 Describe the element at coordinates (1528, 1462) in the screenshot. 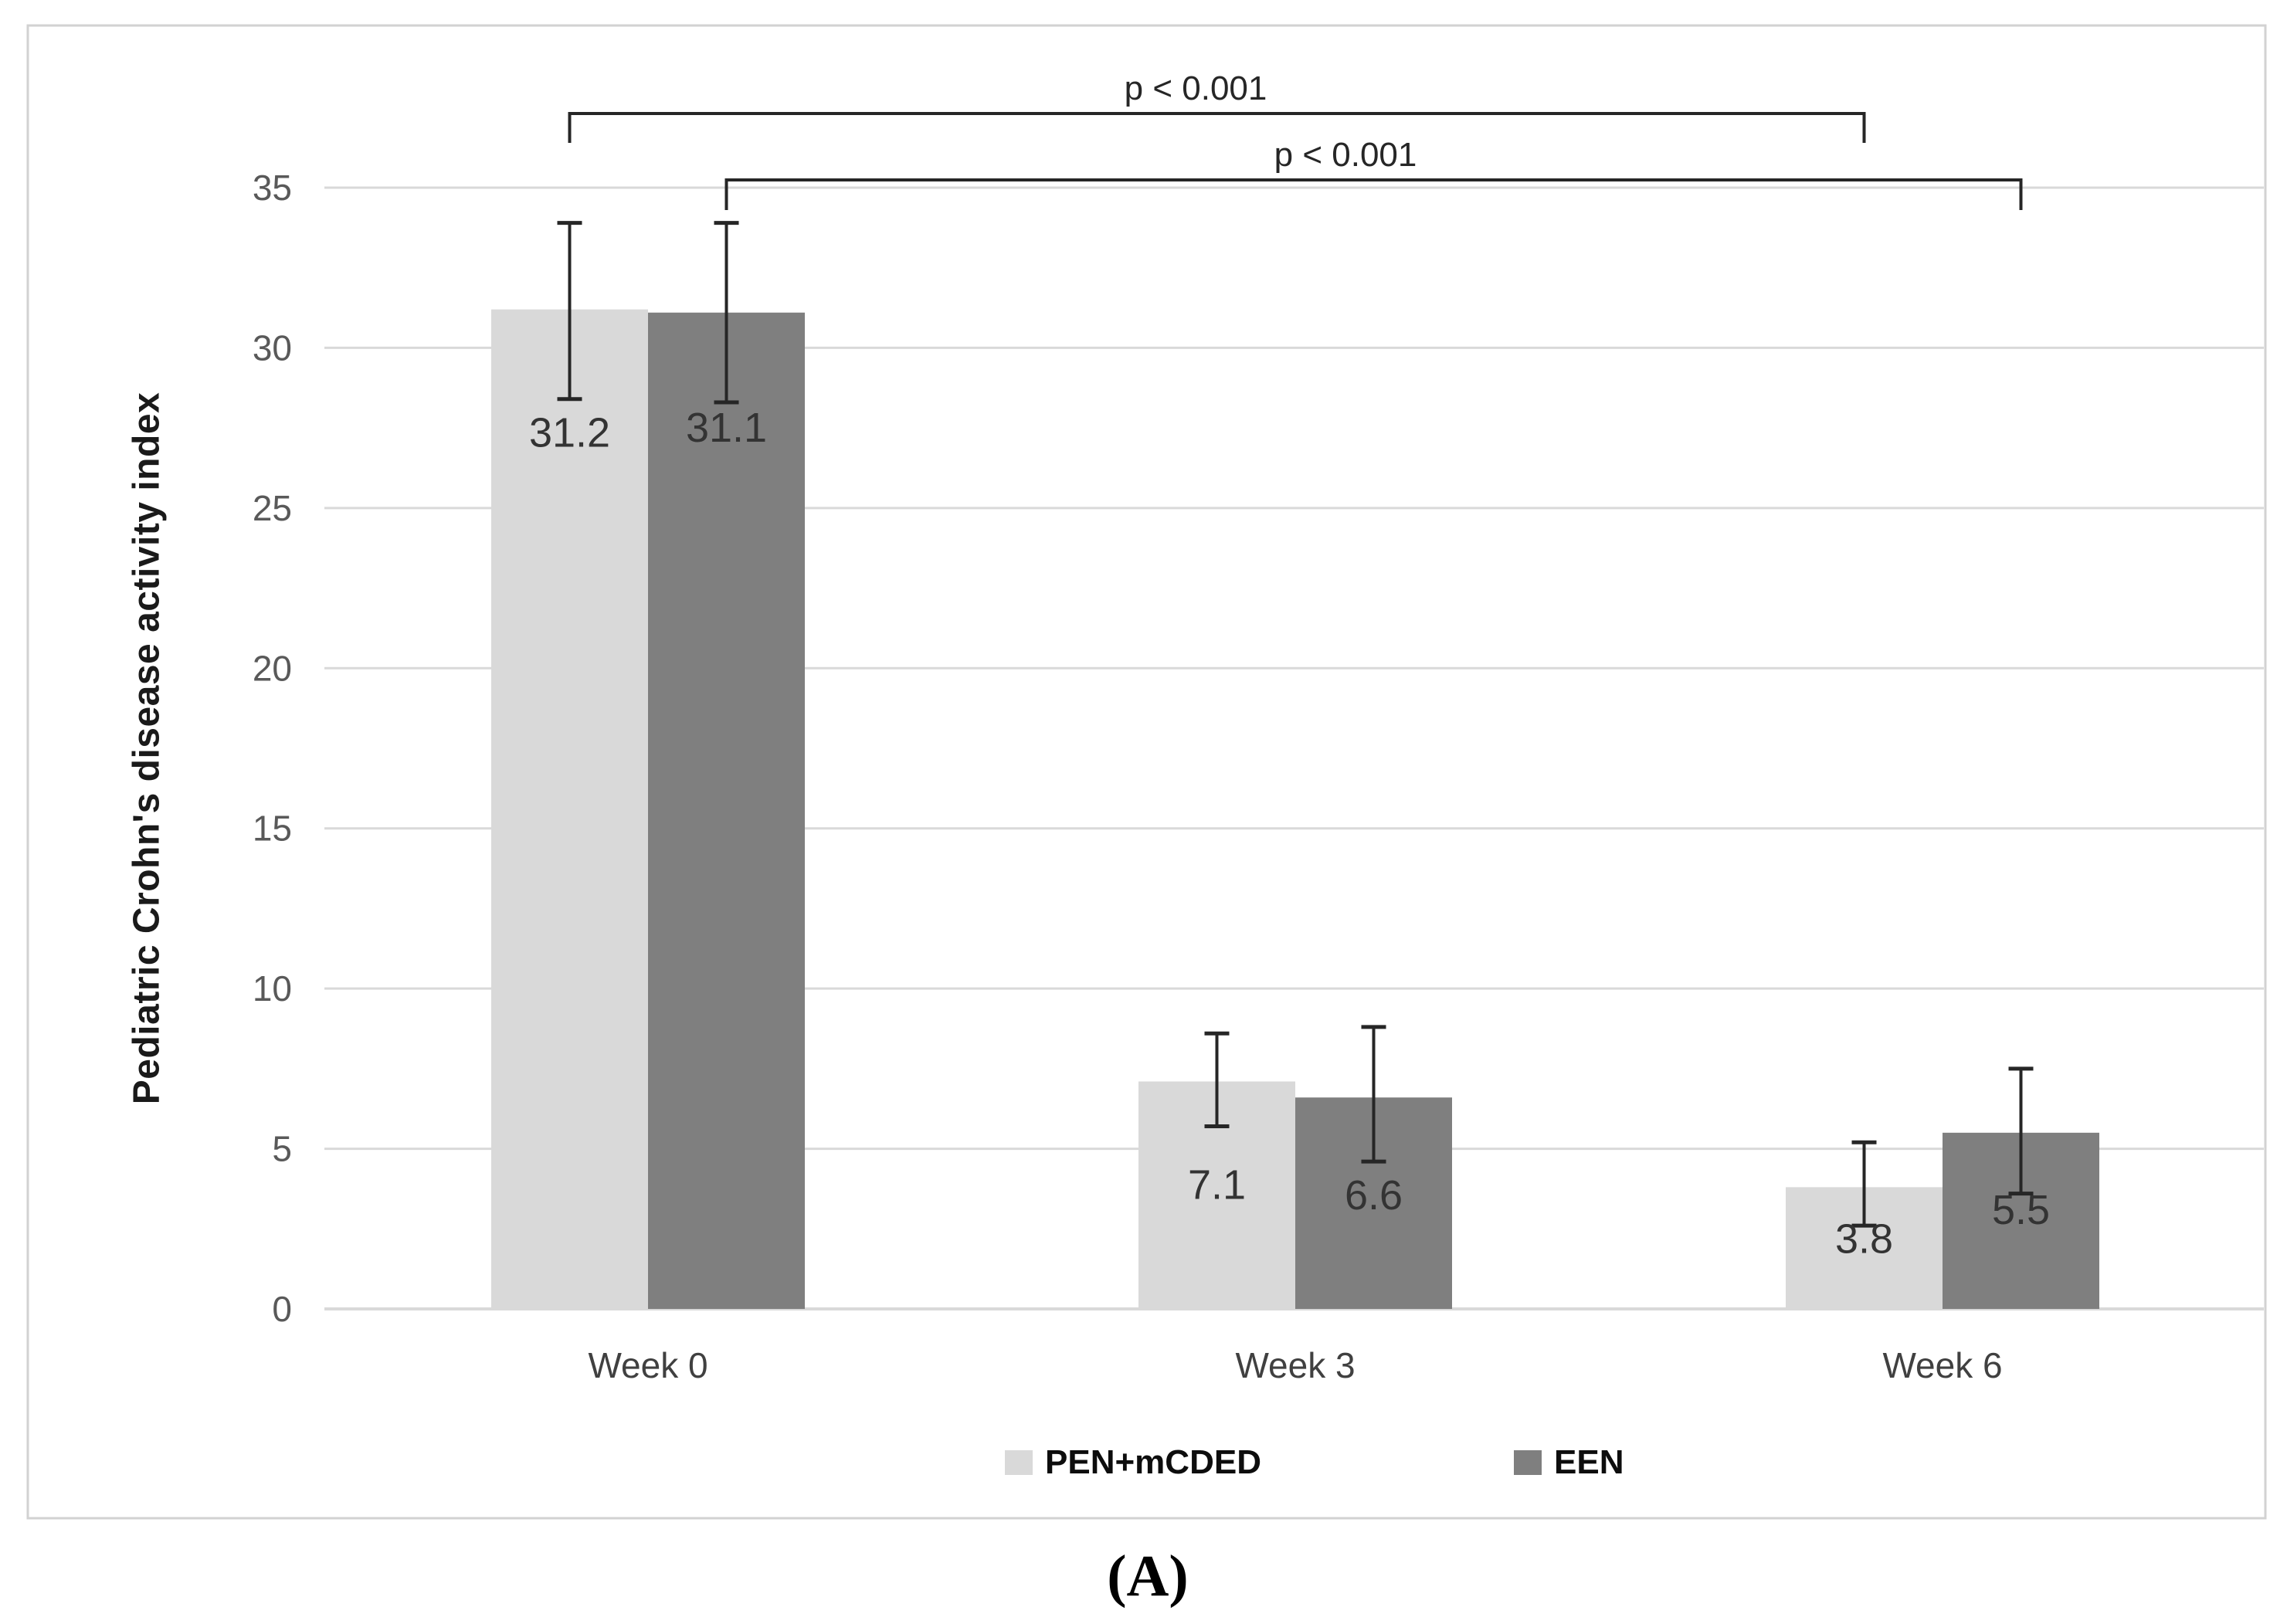

I see `legend-swatch-een` at that location.